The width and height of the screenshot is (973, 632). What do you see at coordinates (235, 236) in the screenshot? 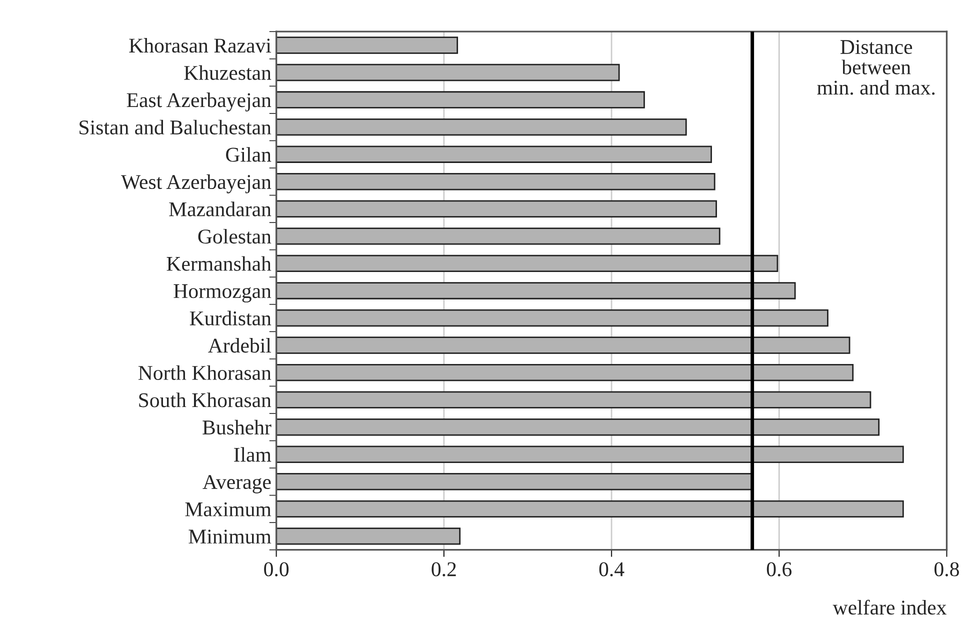
I see `y-tick-label: Golestan` at bounding box center [235, 236].